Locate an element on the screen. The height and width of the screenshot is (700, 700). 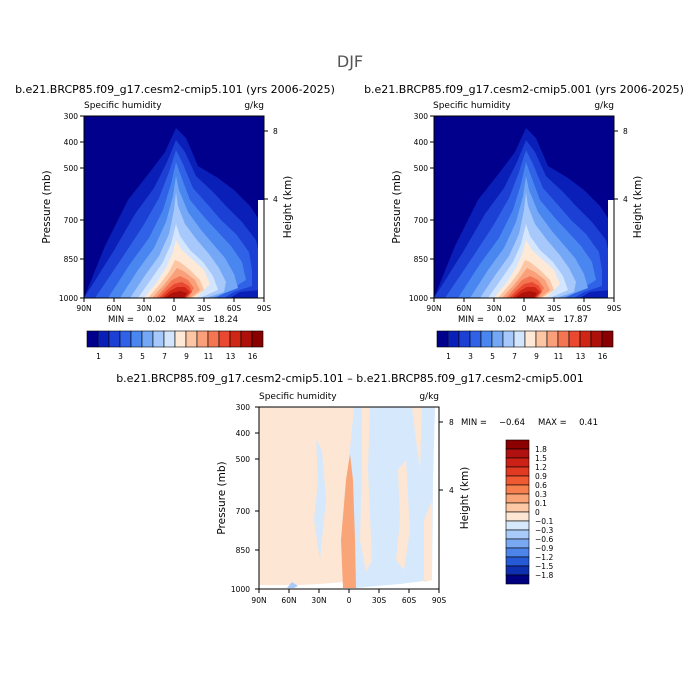
panel-1-min-value: 0.02 is located at coordinates (156, 320).